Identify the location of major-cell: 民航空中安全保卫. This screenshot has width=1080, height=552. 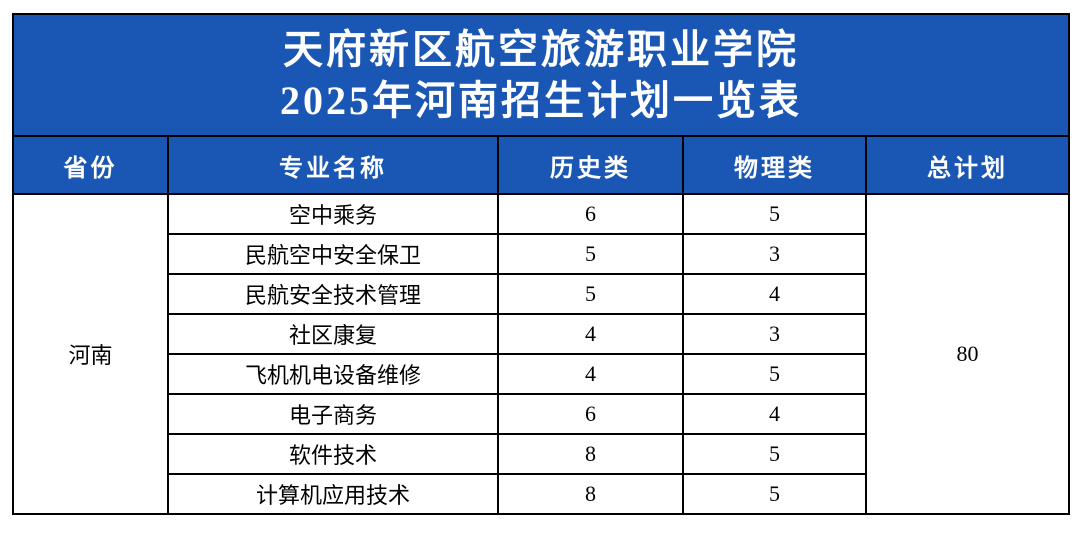
(333, 254).